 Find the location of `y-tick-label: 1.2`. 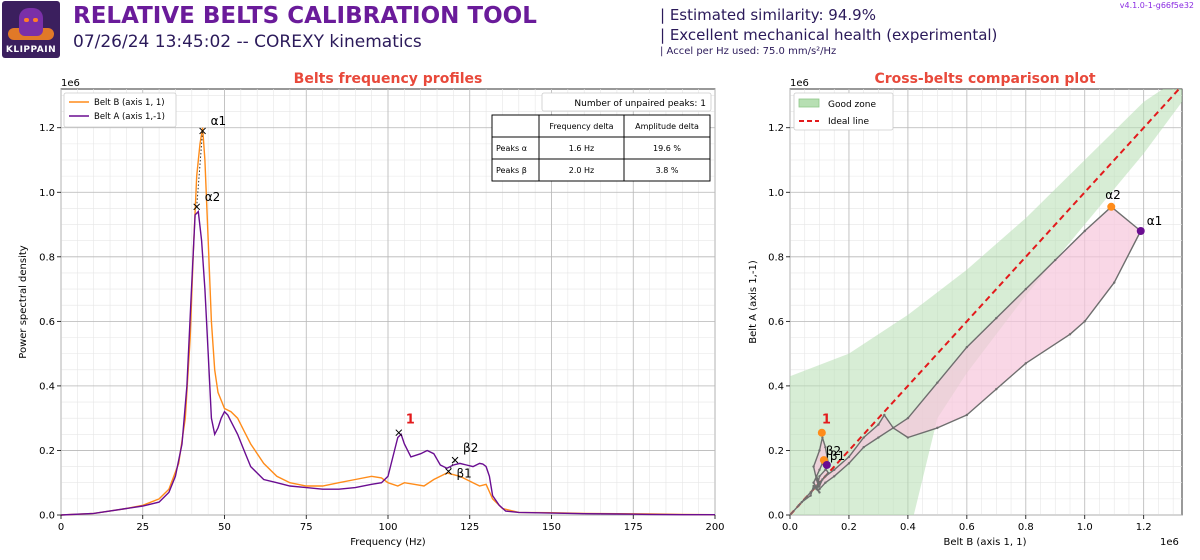

y-tick-label: 1.2 is located at coordinates (776, 128).